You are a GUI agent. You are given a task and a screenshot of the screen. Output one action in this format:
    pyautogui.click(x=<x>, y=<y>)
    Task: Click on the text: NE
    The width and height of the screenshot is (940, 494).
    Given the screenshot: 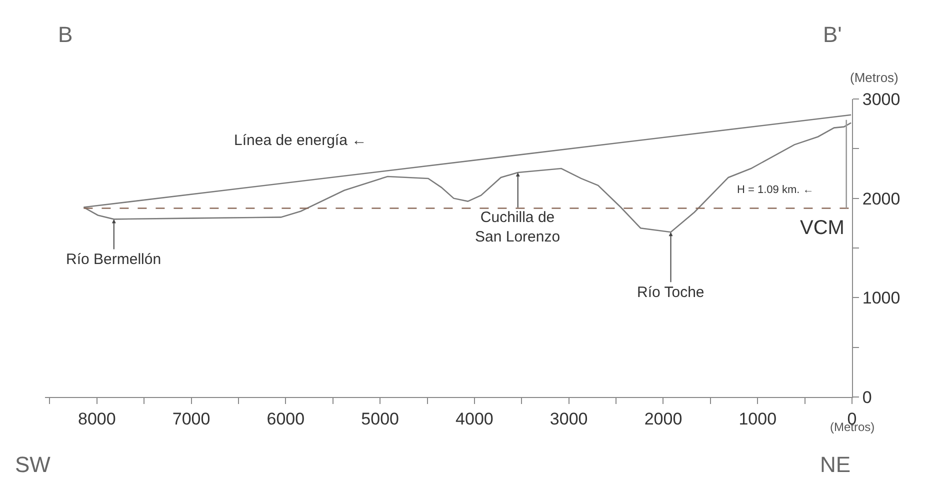 What is the action you would take?
    pyautogui.click(x=835, y=464)
    